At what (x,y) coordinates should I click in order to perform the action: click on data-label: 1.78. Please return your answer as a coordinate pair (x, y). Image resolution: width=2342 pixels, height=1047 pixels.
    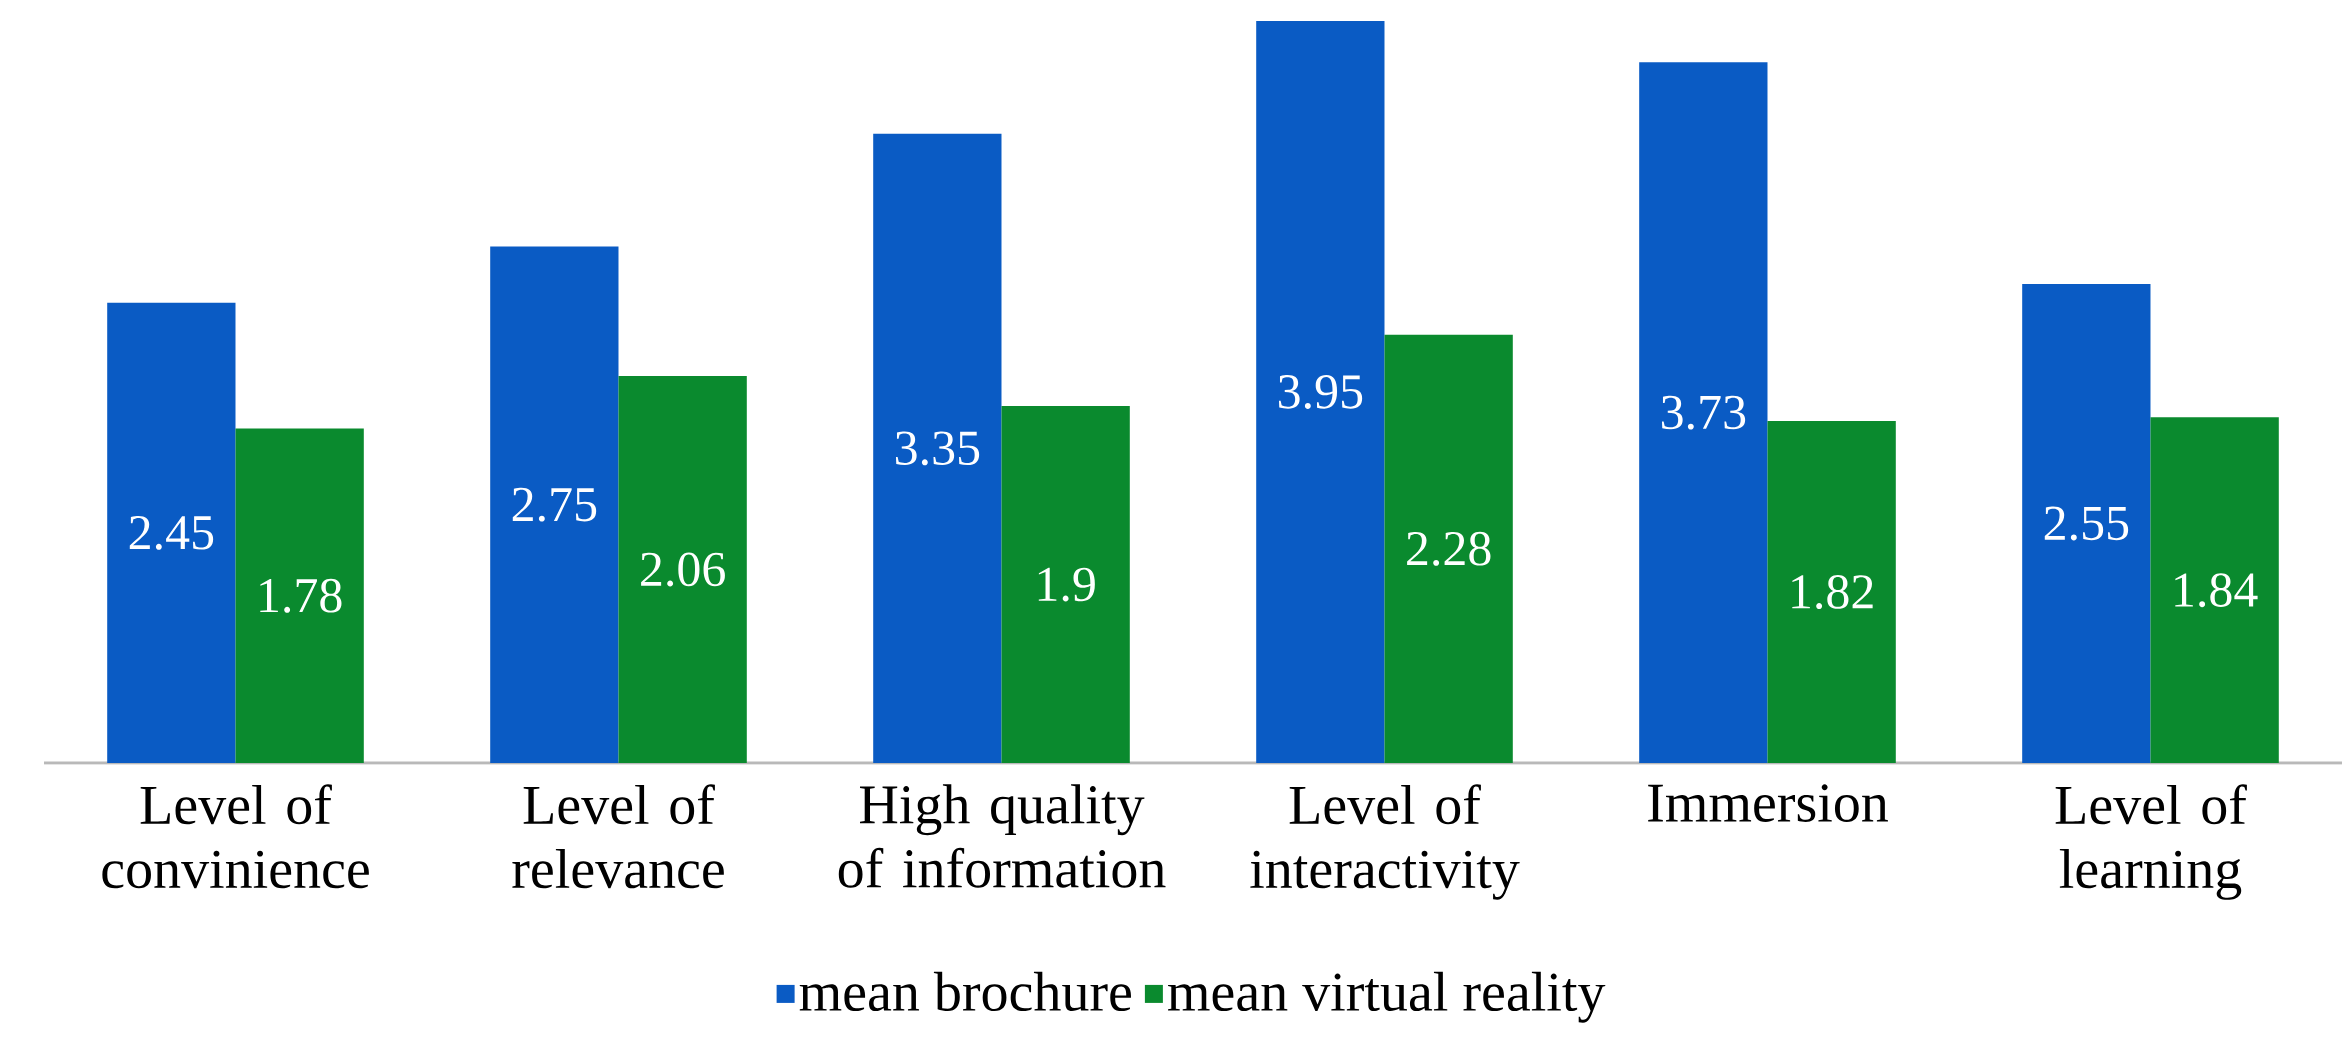
    Looking at the image, I should click on (301, 595).